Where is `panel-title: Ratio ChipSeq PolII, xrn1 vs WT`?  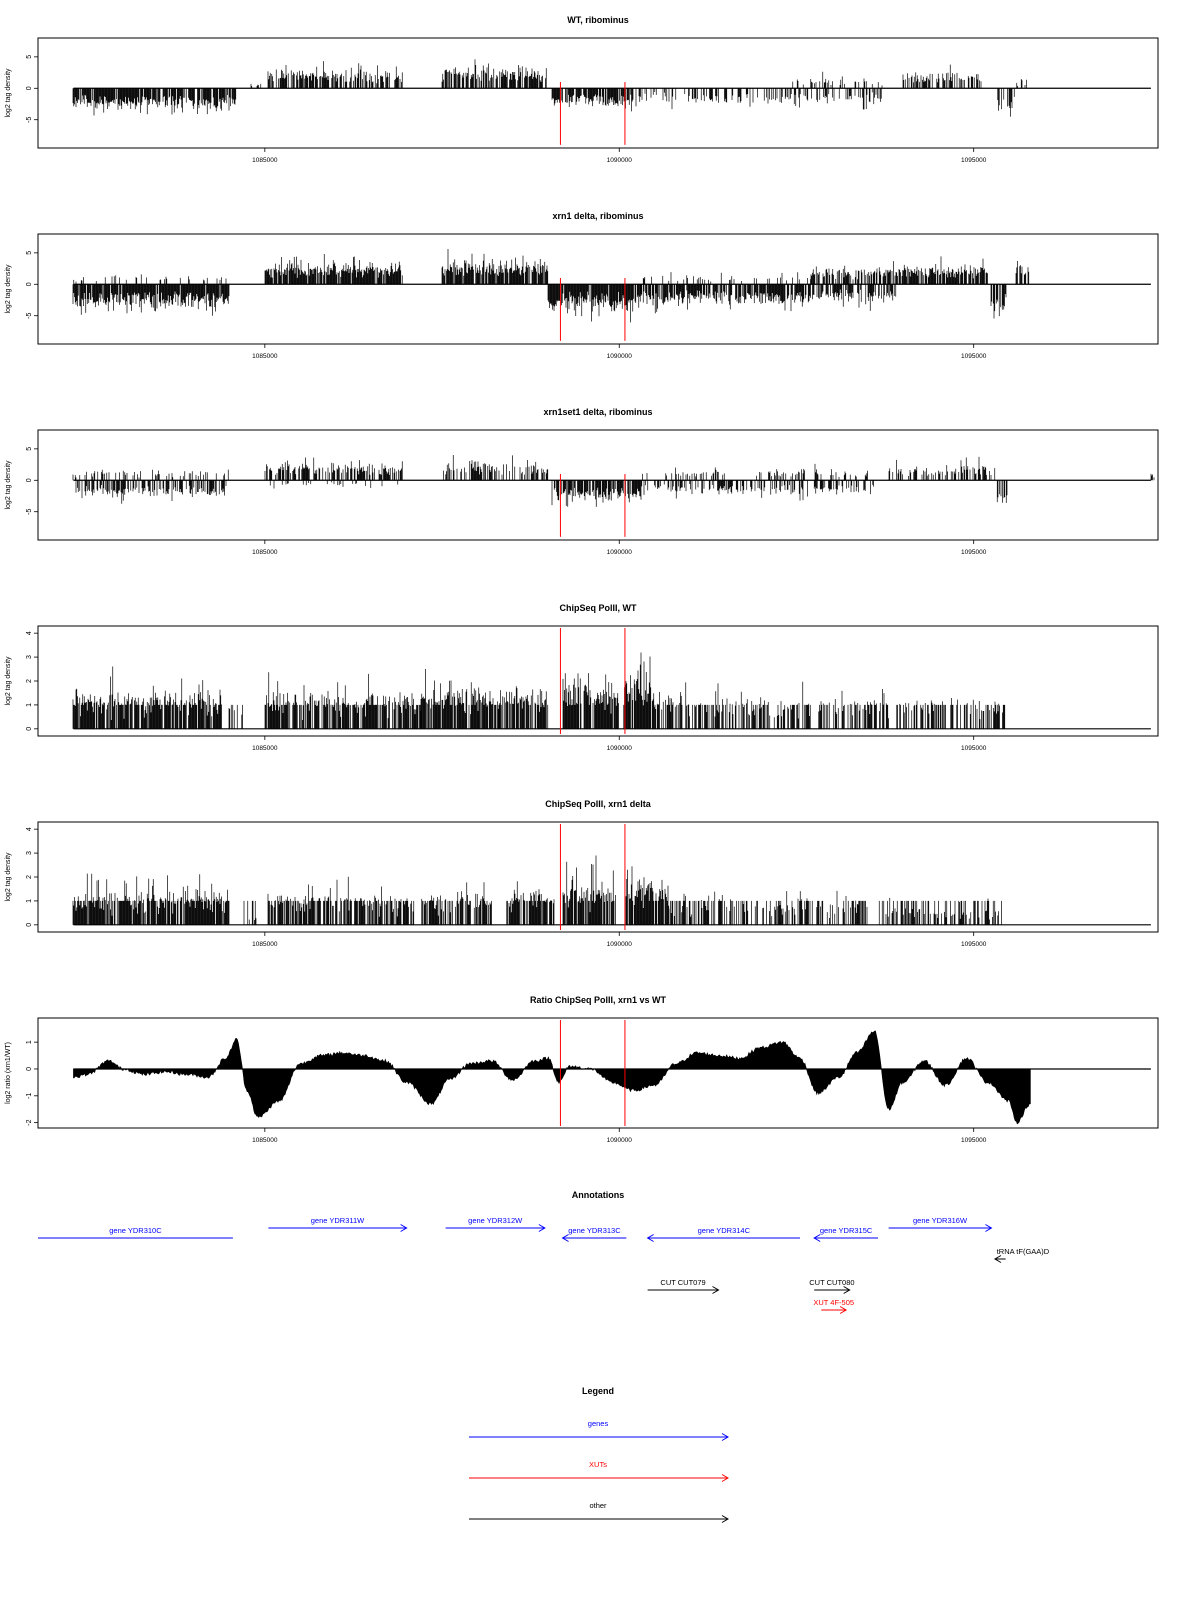 panel-title: Ratio ChipSeq PolII, xrn1 vs WT is located at coordinates (598, 1000).